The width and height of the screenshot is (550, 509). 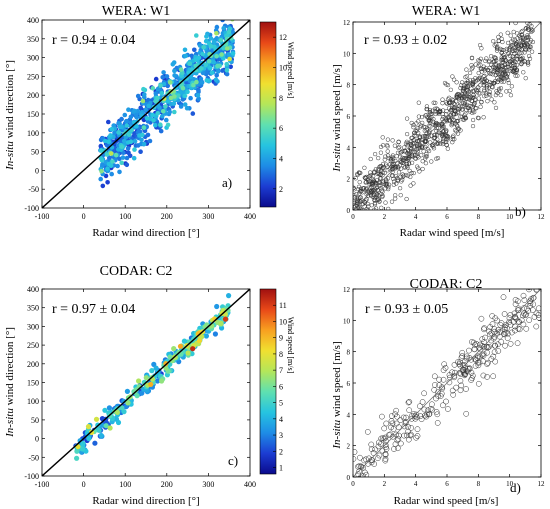 I want to click on y-tick-label: 200, so click(x=33, y=95).